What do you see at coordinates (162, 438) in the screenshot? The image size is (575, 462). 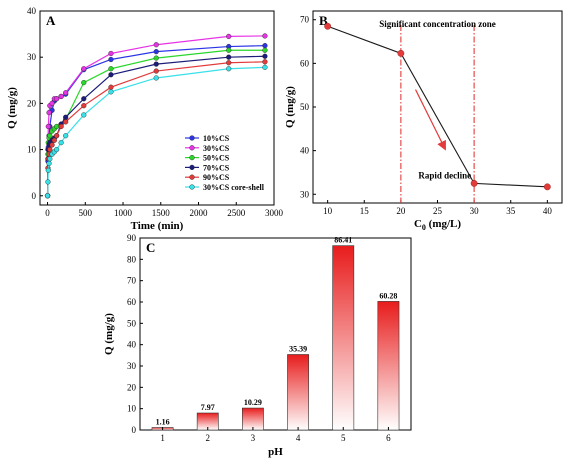 I see `x-tick-label: 1` at bounding box center [162, 438].